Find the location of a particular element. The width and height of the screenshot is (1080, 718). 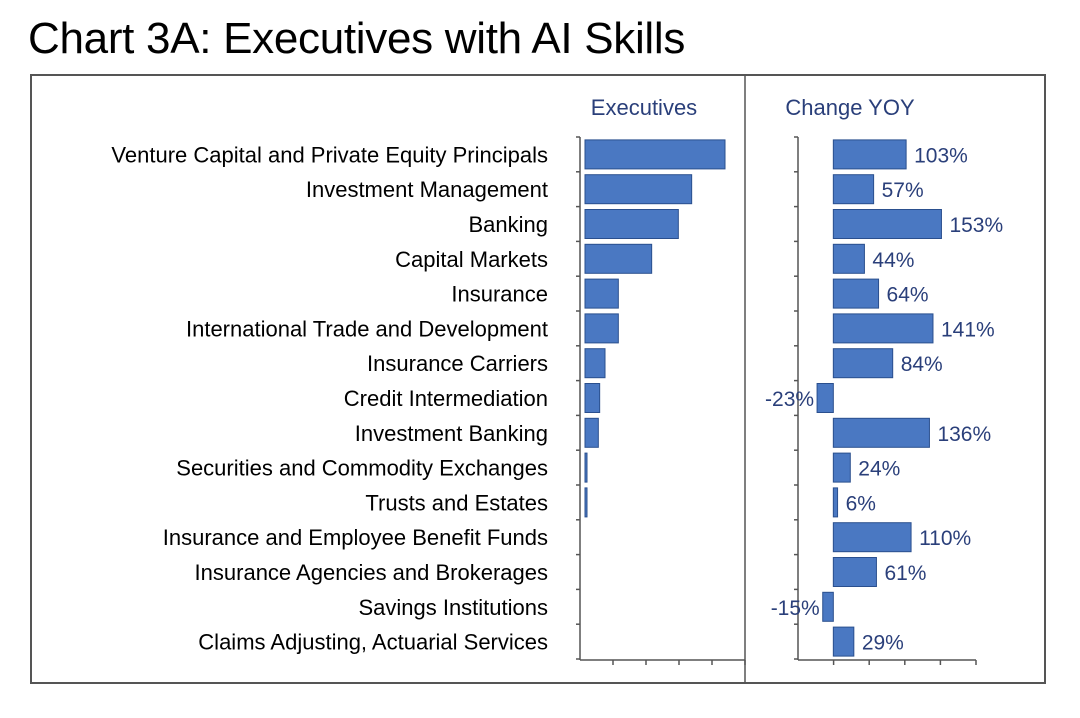

category-label: Investment Management is located at coordinates (427, 189).